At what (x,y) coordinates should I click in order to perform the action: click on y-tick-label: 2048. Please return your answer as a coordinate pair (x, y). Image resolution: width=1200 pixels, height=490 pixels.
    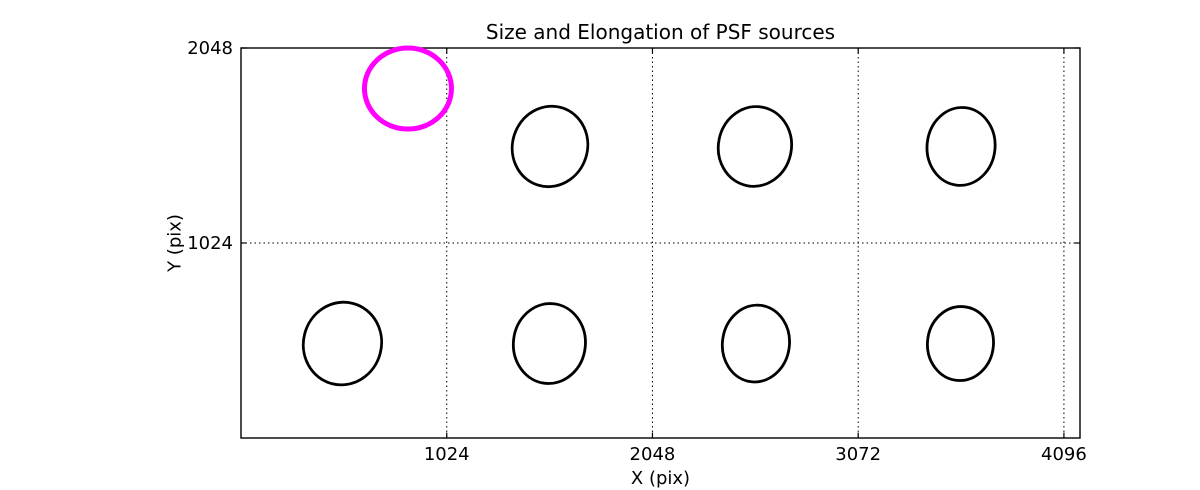
    Looking at the image, I should click on (210, 48).